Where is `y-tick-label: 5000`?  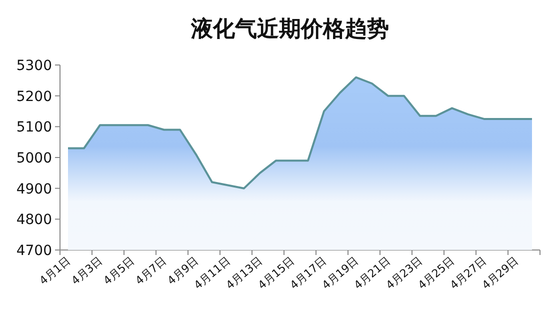
y-tick-label: 5000 is located at coordinates (34, 158).